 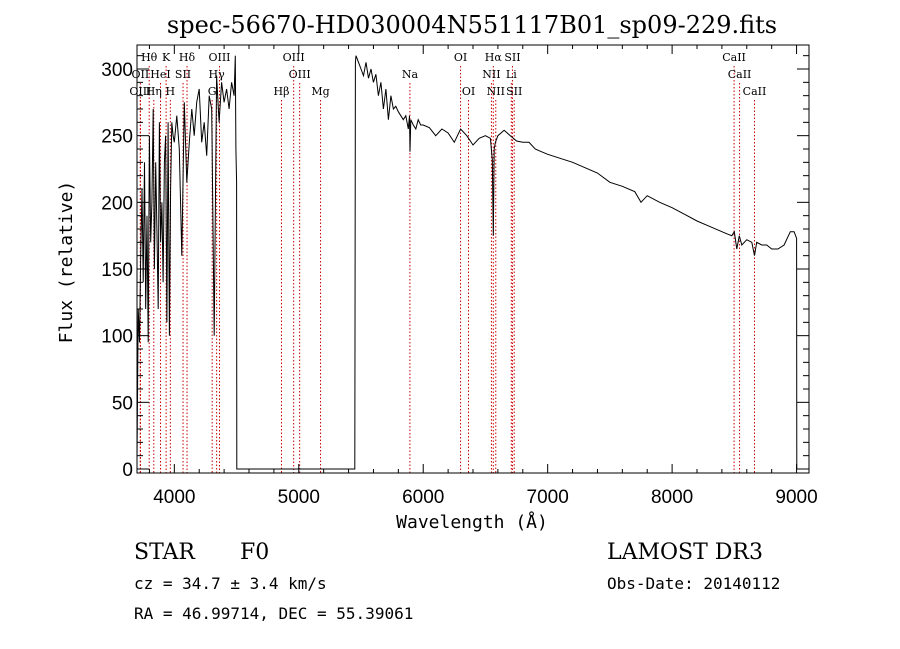 I want to click on line-marker-label-2: Hδ, so click(x=187, y=57).